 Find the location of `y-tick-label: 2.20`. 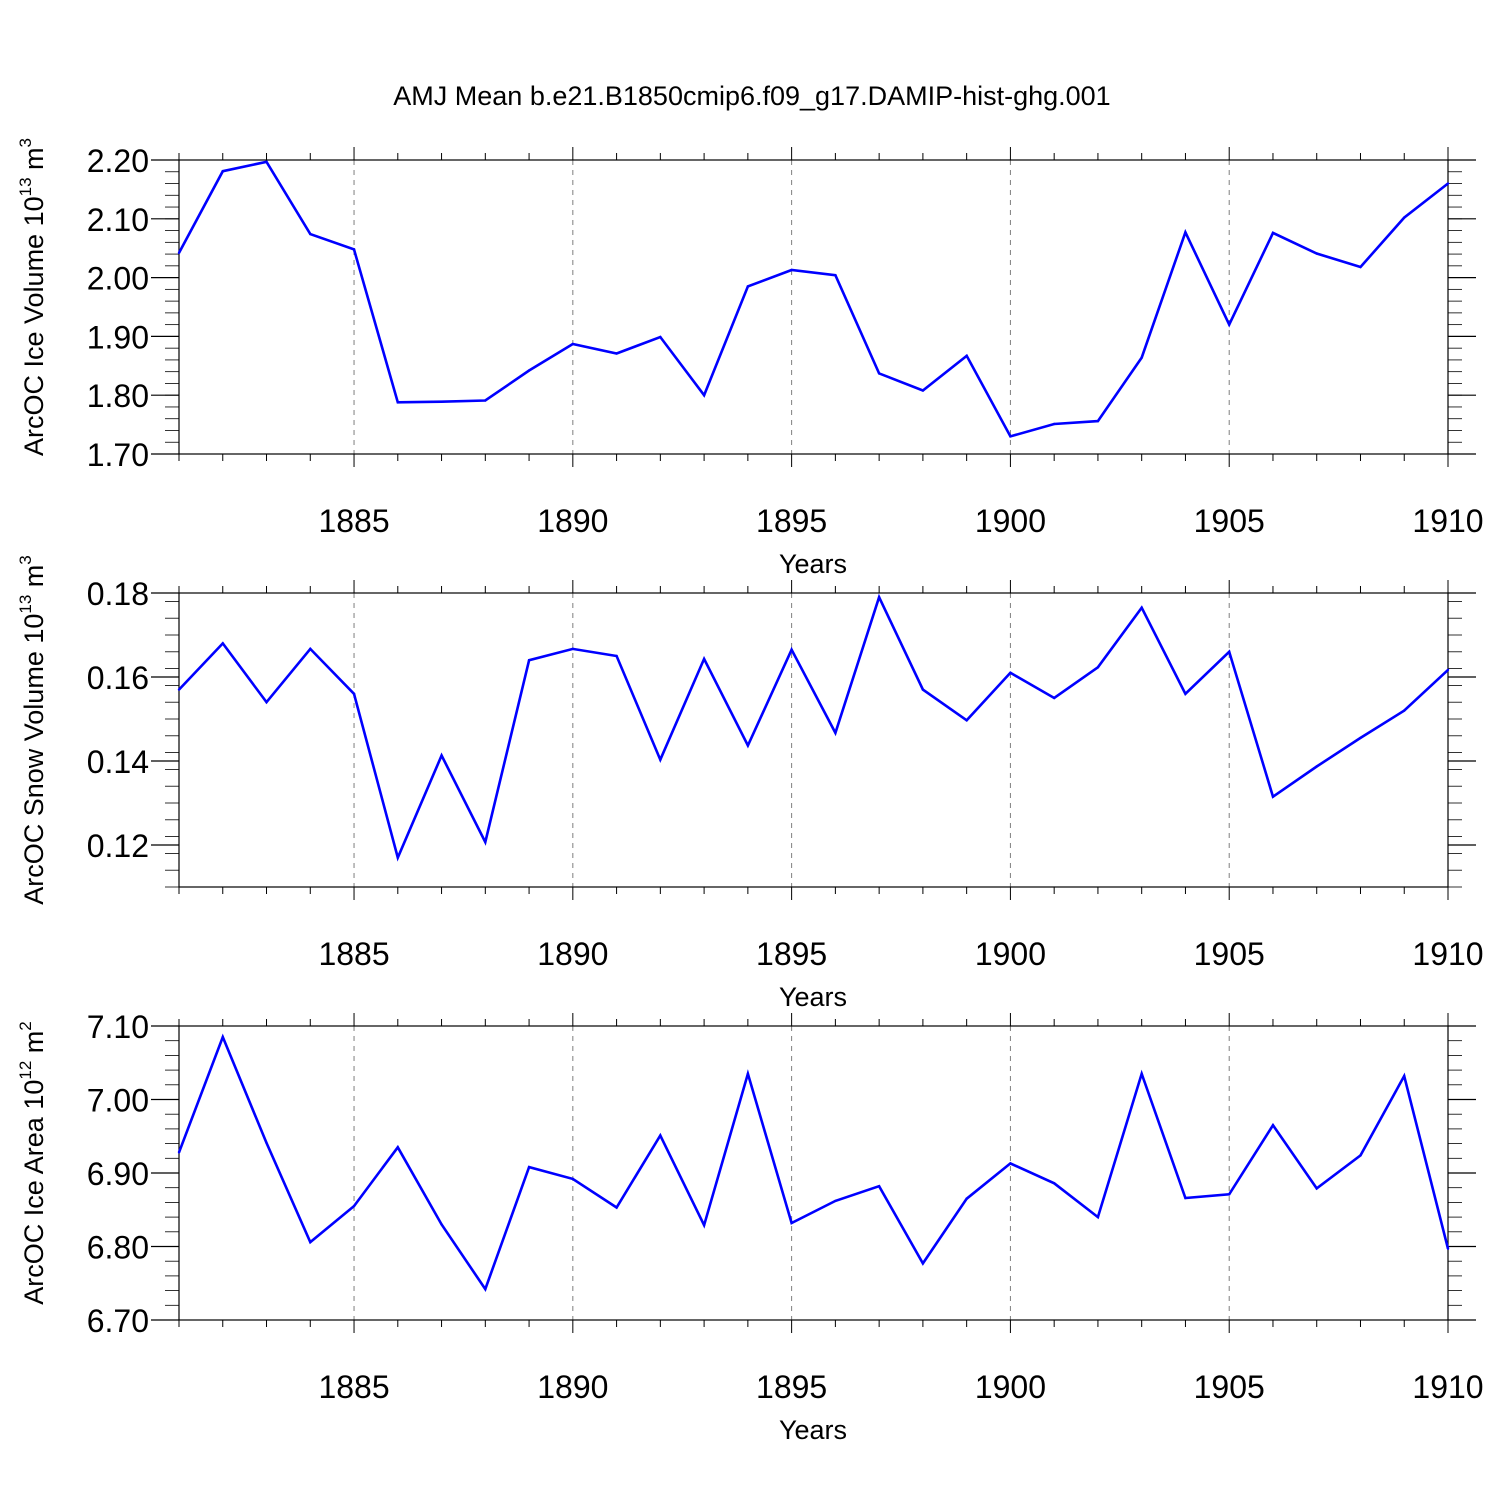

y-tick-label: 2.20 is located at coordinates (118, 161).